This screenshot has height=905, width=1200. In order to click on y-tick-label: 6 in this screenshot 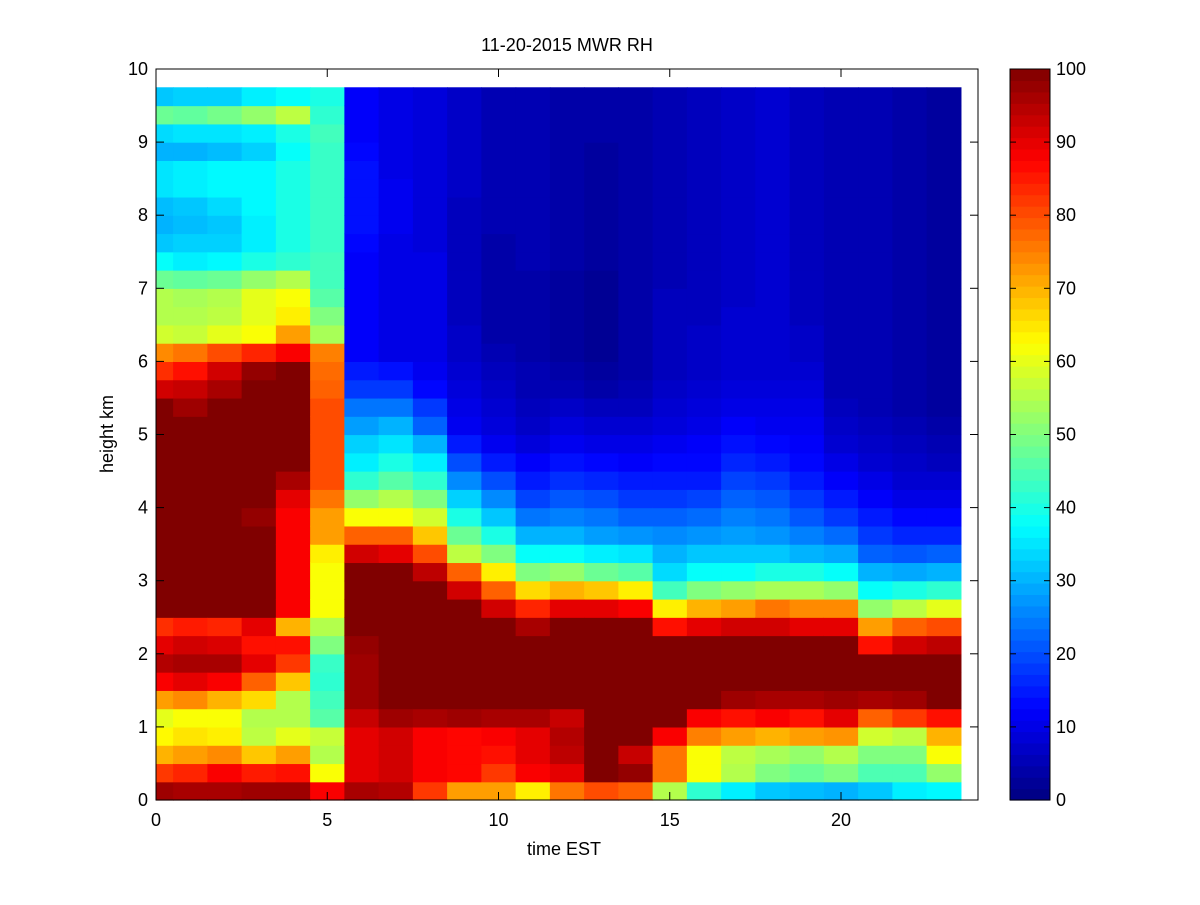, I will do `click(143, 361)`.